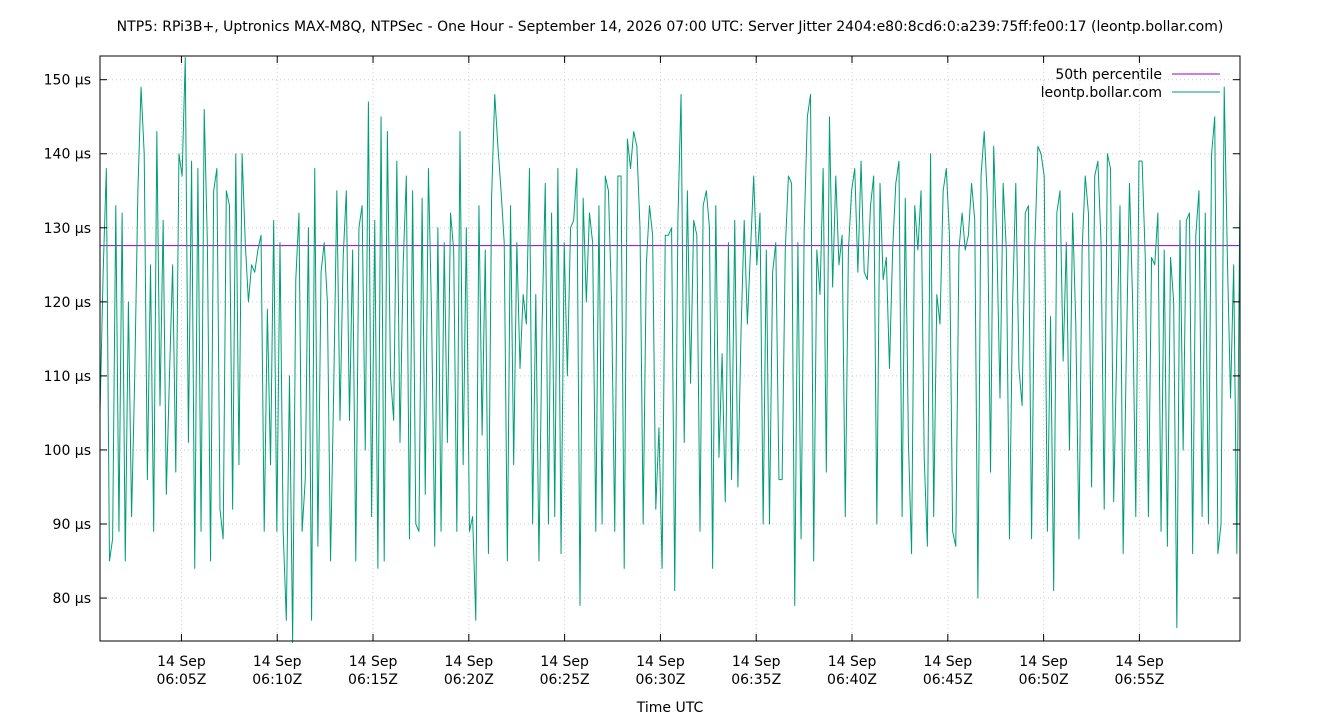  Describe the element at coordinates (67, 155) in the screenshot. I see `y-tick-label: 140 µs` at that location.